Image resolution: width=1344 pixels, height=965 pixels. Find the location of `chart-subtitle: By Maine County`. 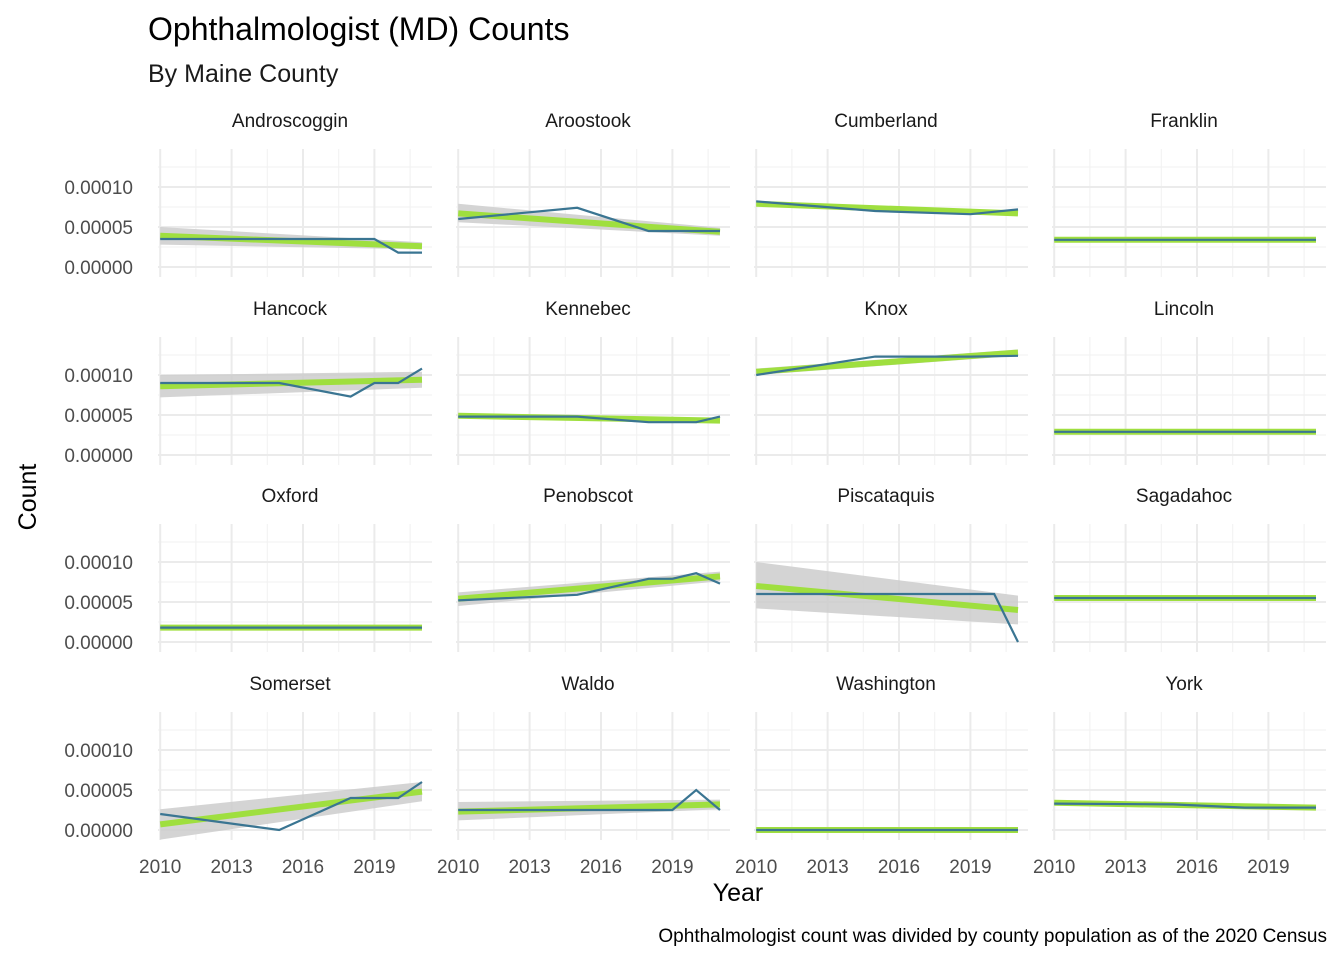

chart-subtitle: By Maine County is located at coordinates (243, 74).